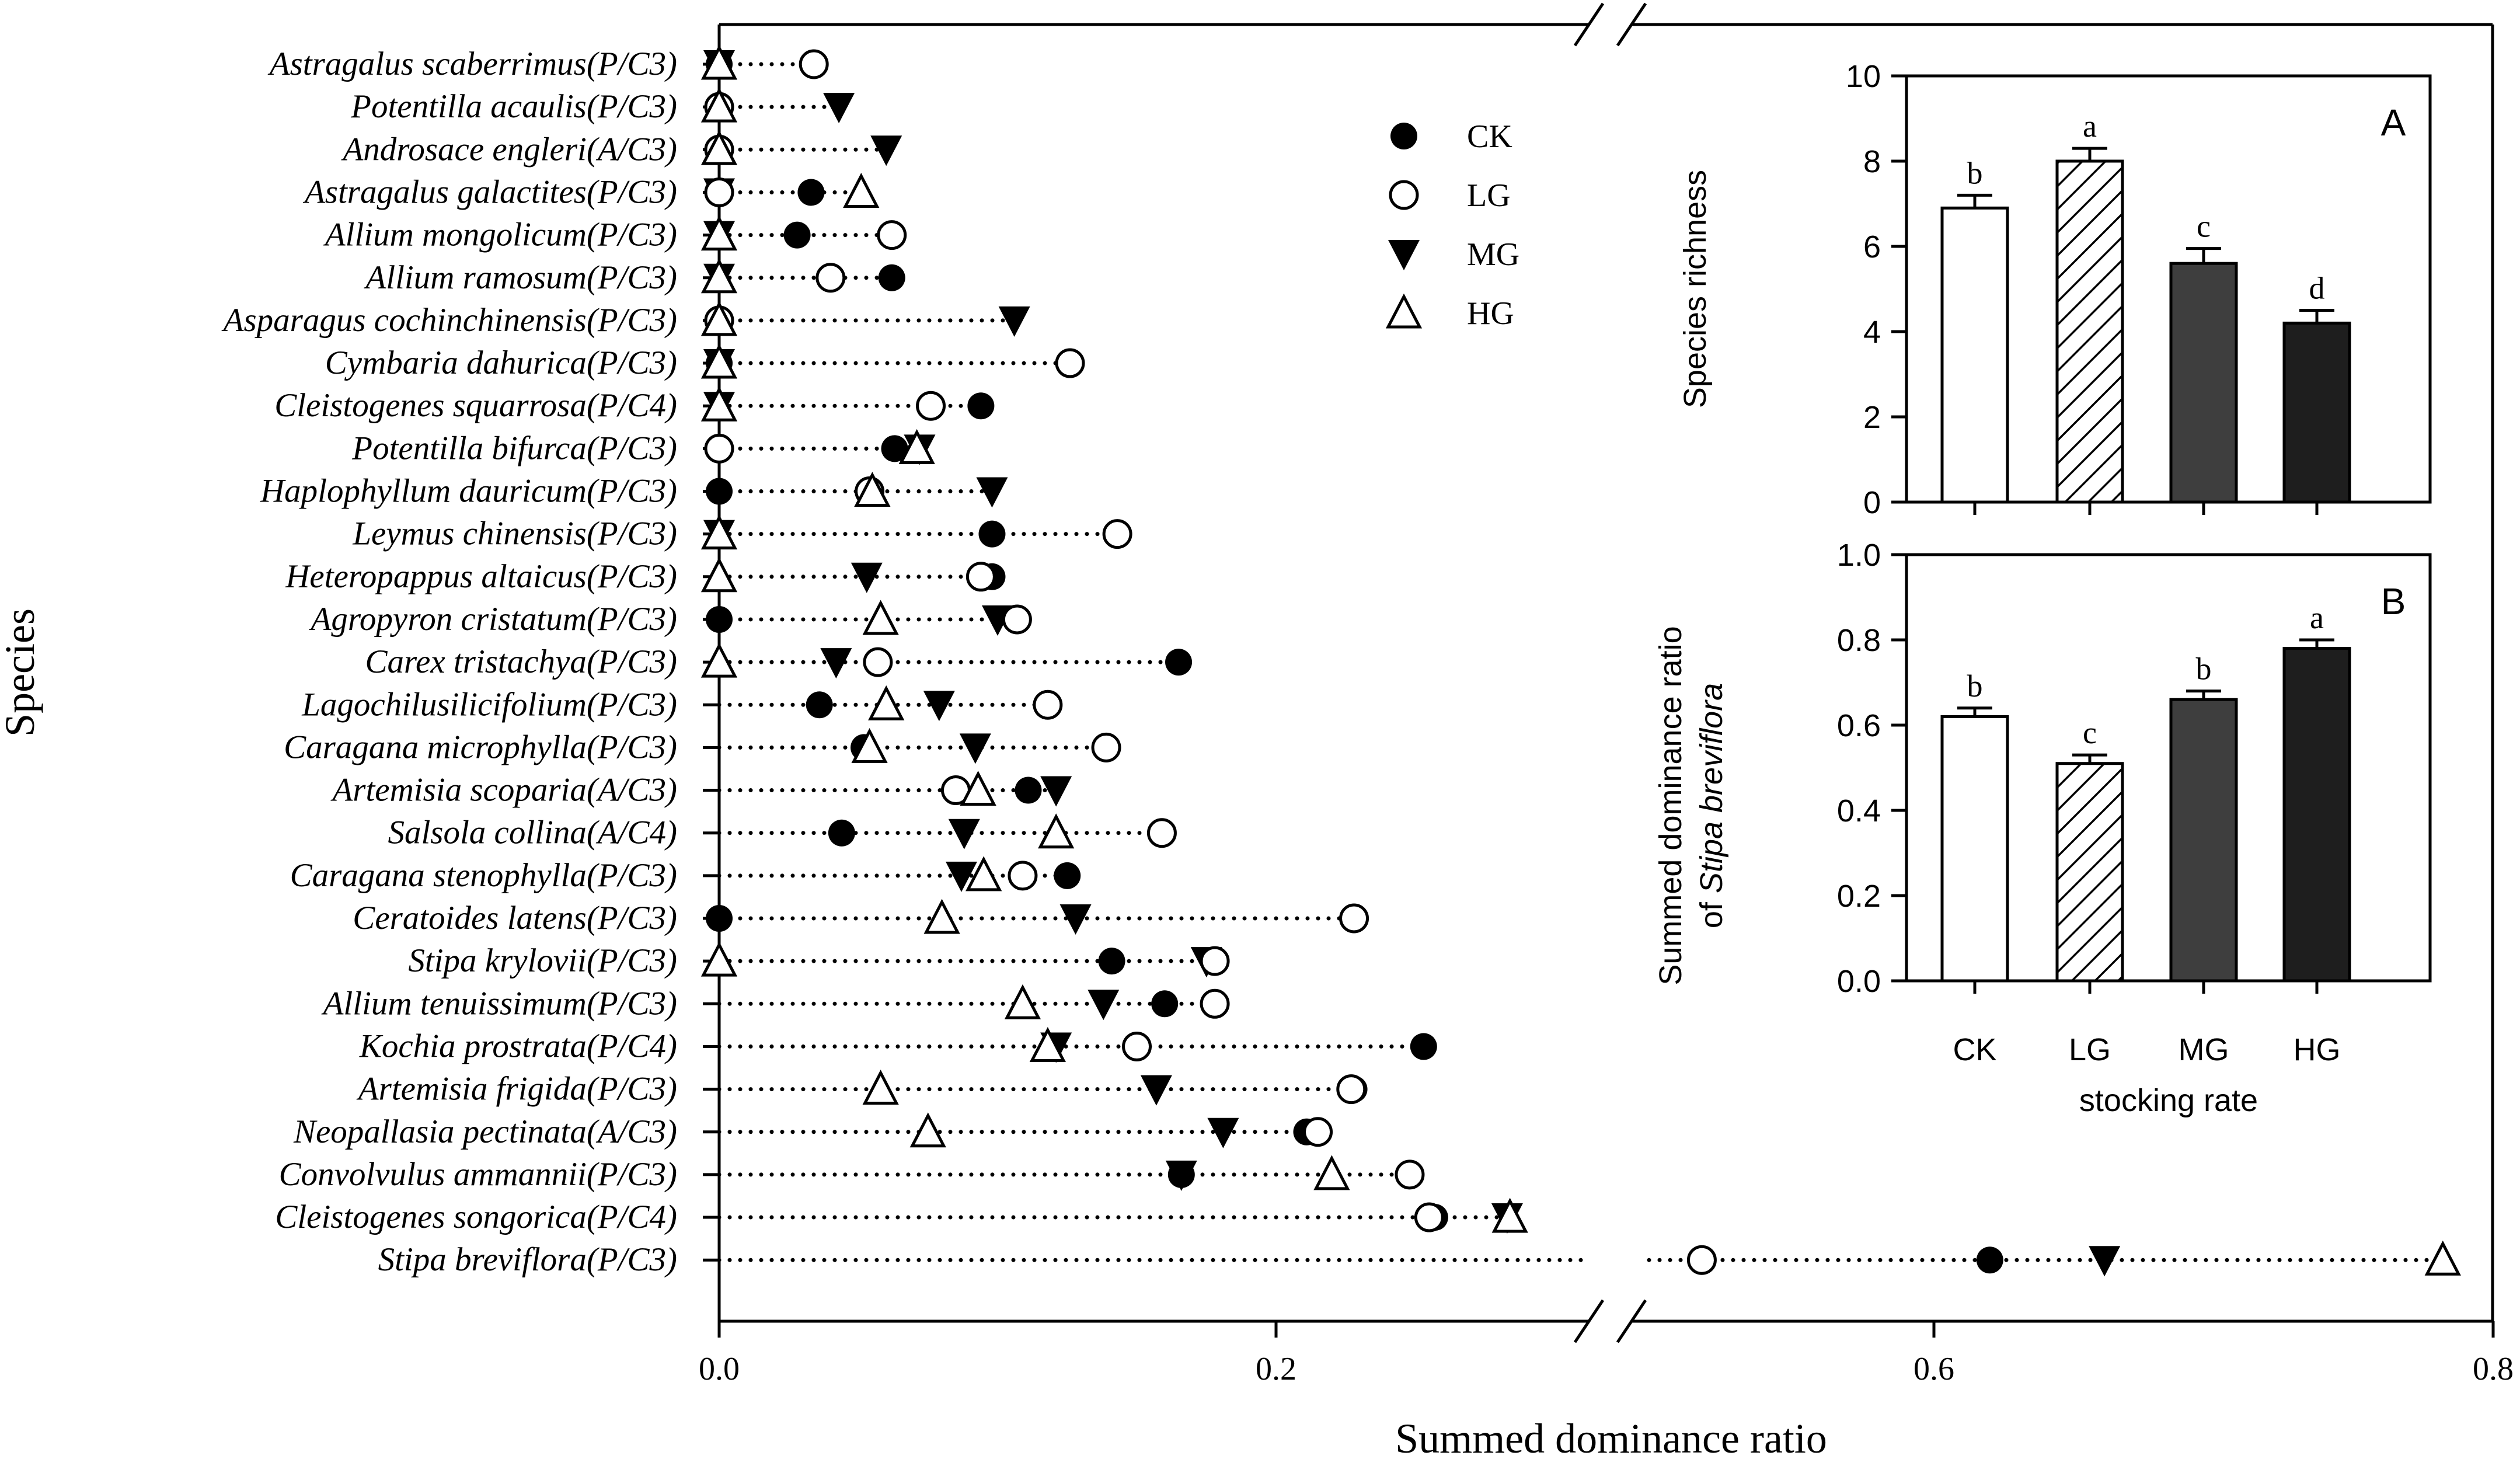  What do you see at coordinates (2090, 1049) in the screenshot?
I see `inset-x-tick-label: LG` at bounding box center [2090, 1049].